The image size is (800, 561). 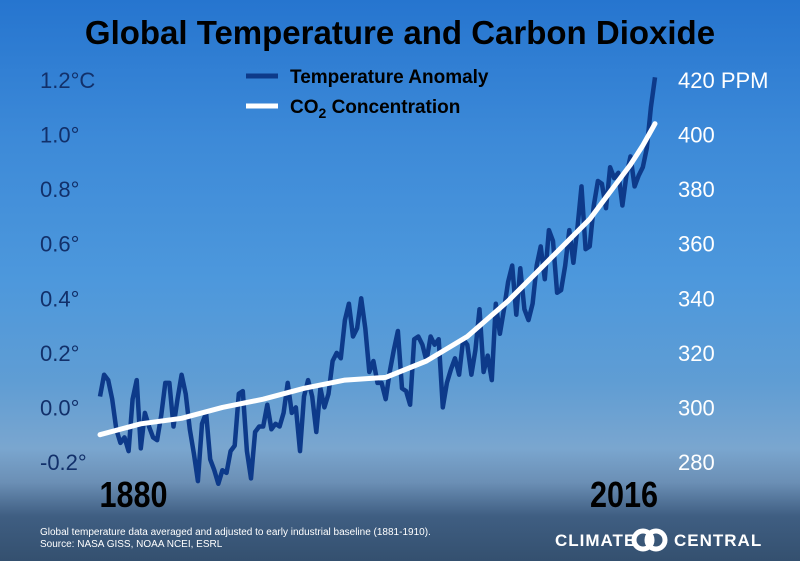 I want to click on climate-central-logo: CLIMATE CENTRAL, so click(x=658, y=540).